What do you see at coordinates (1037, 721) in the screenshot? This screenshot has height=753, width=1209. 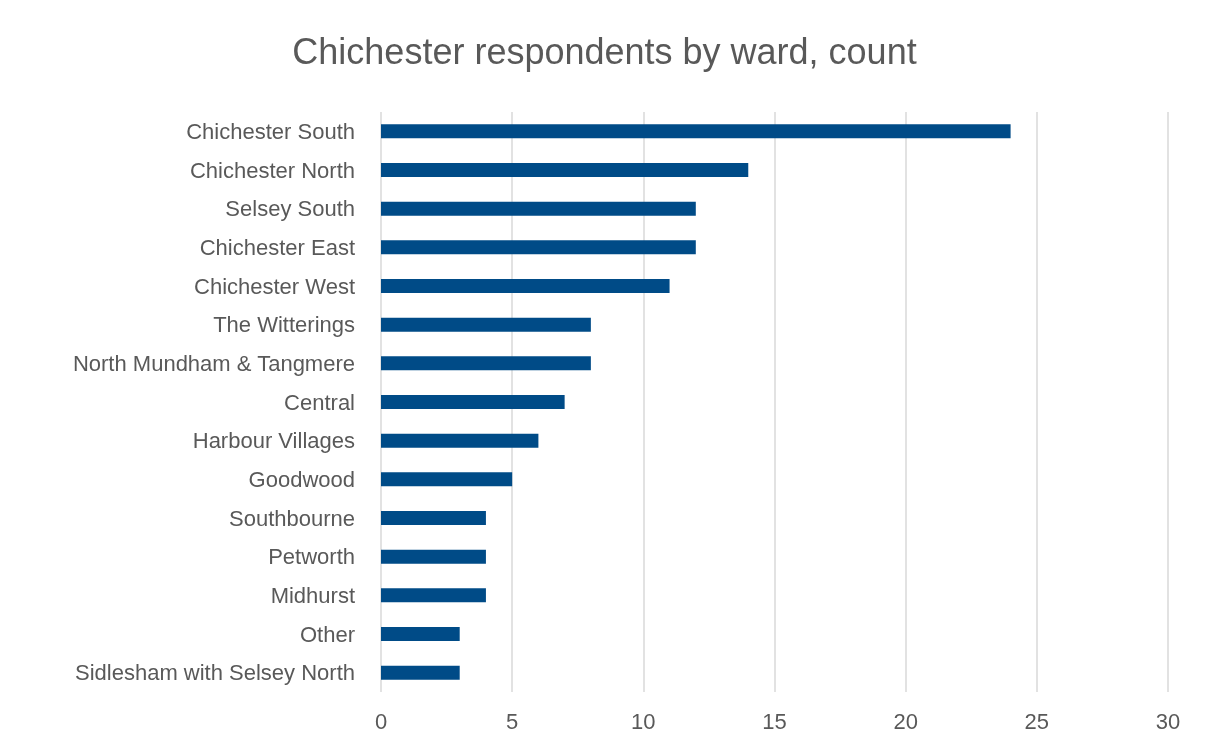 I see `x-tick-label: 25` at bounding box center [1037, 721].